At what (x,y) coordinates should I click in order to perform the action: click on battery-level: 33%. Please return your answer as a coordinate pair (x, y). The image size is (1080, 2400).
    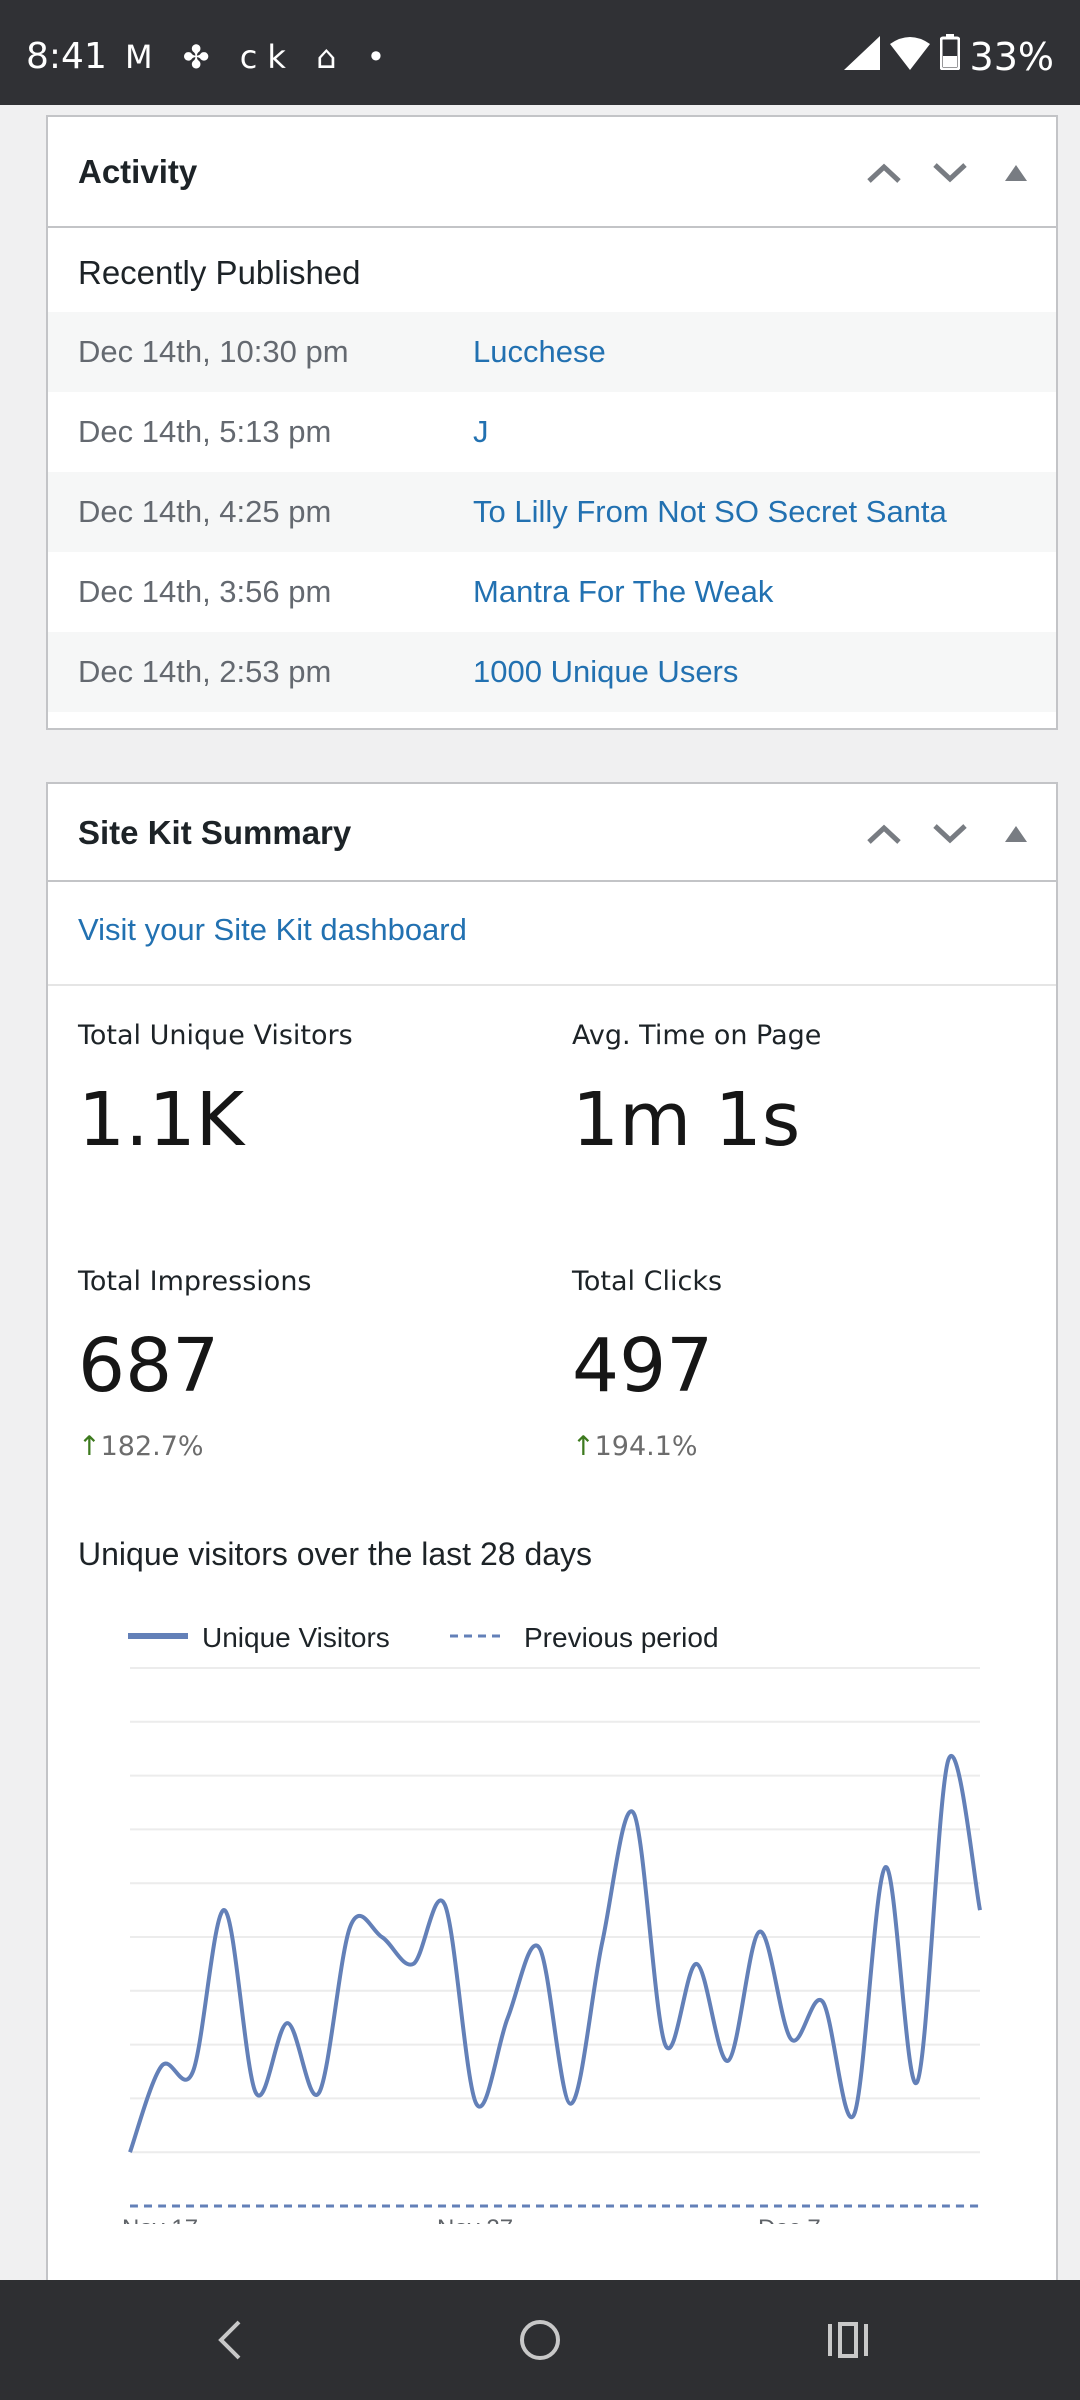
    Looking at the image, I should click on (1011, 56).